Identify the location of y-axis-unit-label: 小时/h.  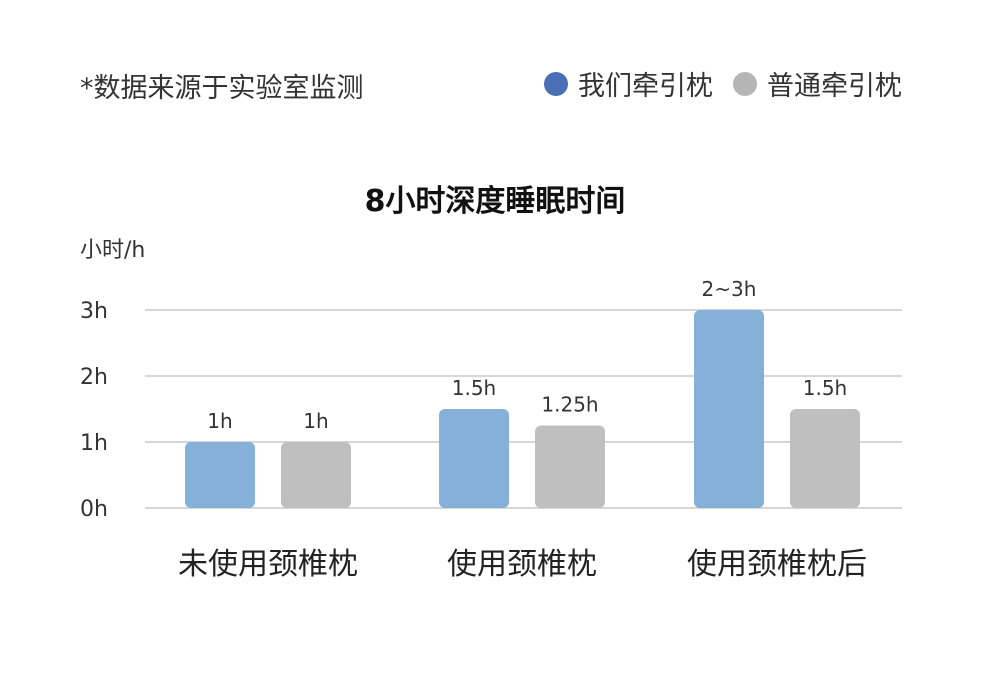
(113, 250).